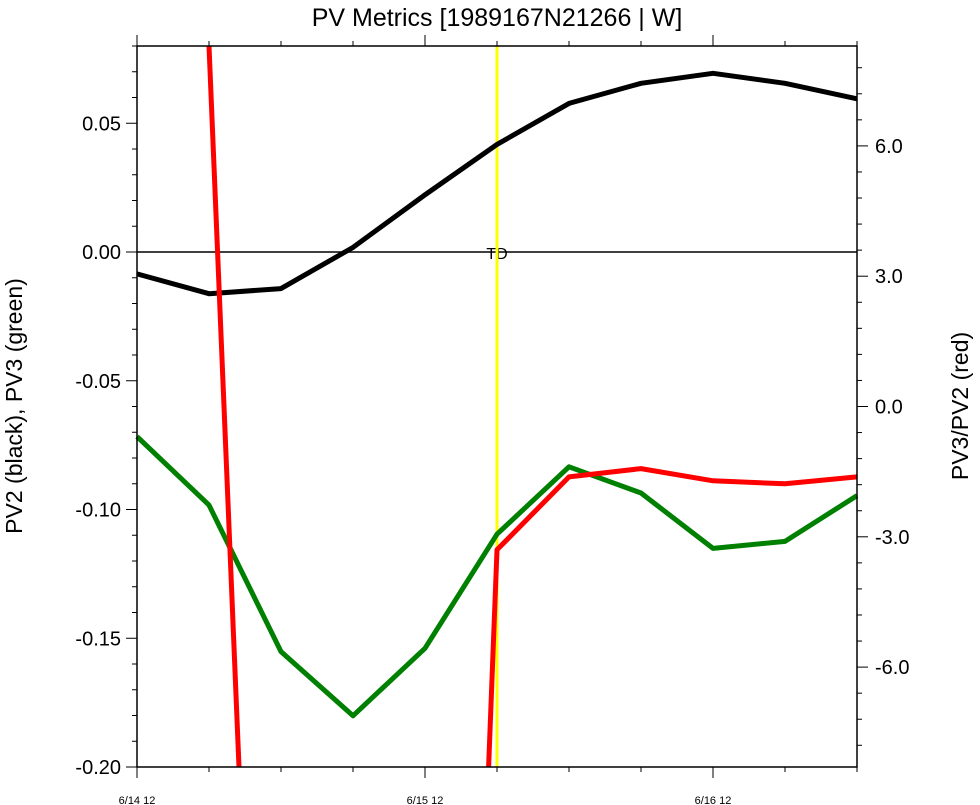  I want to click on left-axis-label: PV2 (black), PV3 (green), so click(14, 406).